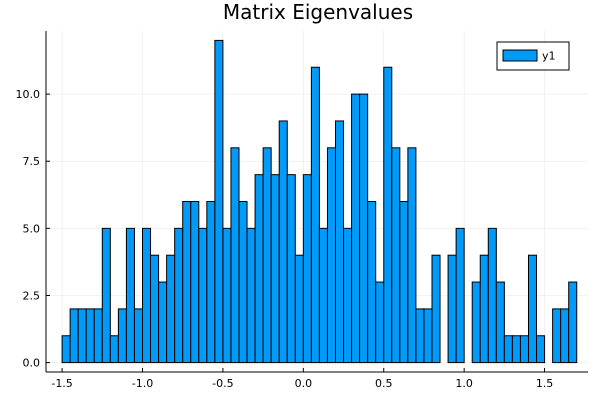 Image resolution: width=600 pixels, height=400 pixels. What do you see at coordinates (32, 161) in the screenshot?
I see `y-tick-label: 7.5` at bounding box center [32, 161].